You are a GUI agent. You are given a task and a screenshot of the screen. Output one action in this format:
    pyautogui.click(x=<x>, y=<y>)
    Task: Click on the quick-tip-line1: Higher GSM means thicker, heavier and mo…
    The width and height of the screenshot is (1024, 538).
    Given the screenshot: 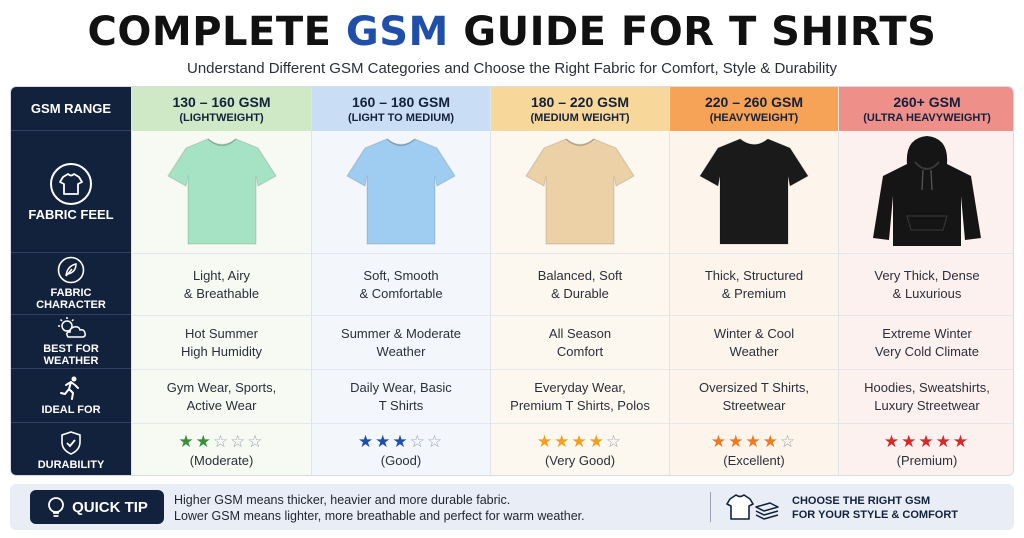 What is the action you would take?
    pyautogui.click(x=342, y=500)
    